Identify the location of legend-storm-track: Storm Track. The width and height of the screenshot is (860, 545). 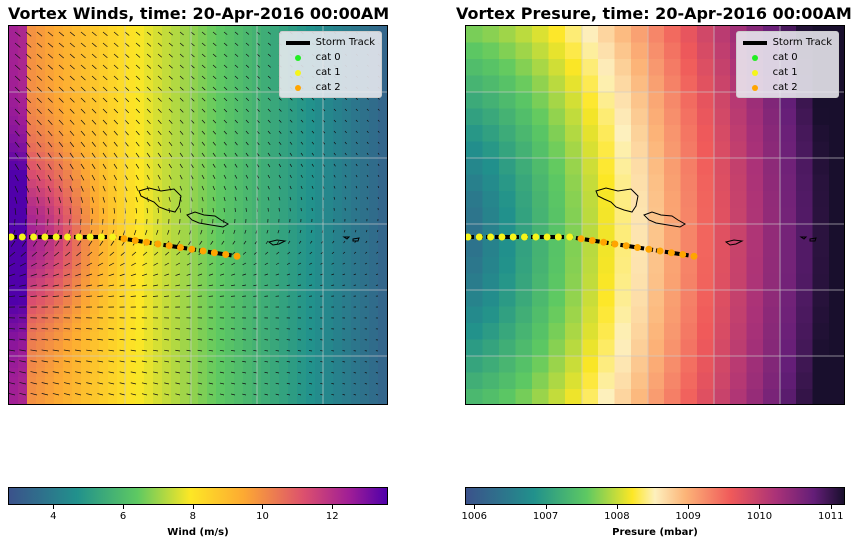
(330, 42).